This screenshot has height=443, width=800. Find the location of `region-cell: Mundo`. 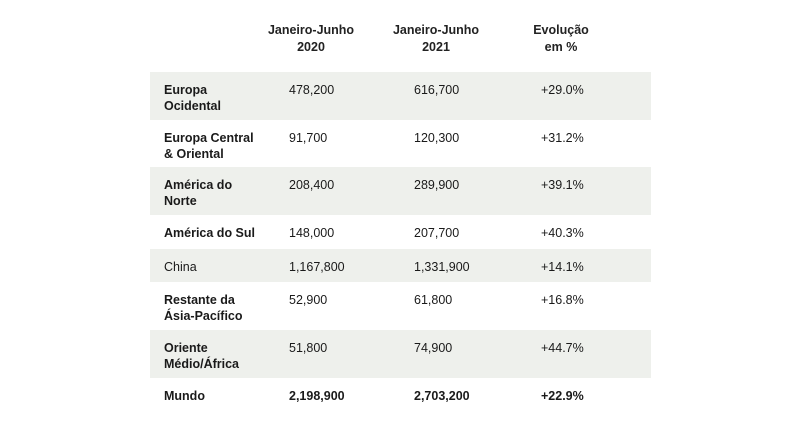

region-cell: Mundo is located at coordinates (224, 396).